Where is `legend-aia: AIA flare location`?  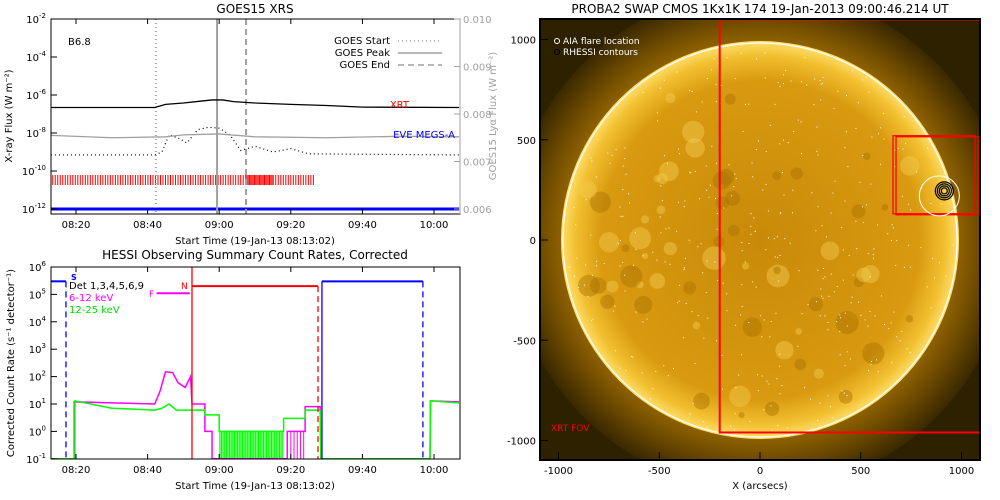 legend-aia: AIA flare location is located at coordinates (601, 42).